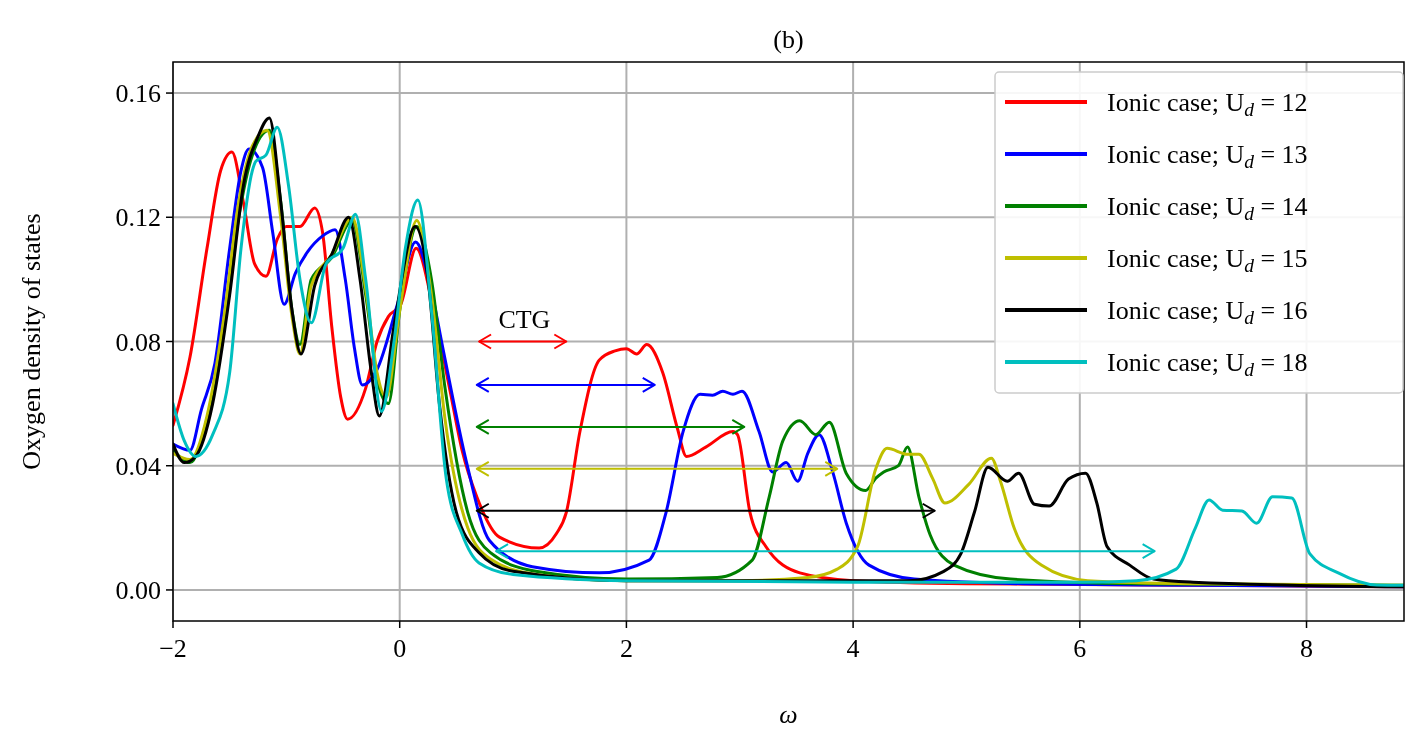 This screenshot has height=733, width=1406. Describe the element at coordinates (788, 39) in the screenshot. I see `chart-title: (b)` at that location.